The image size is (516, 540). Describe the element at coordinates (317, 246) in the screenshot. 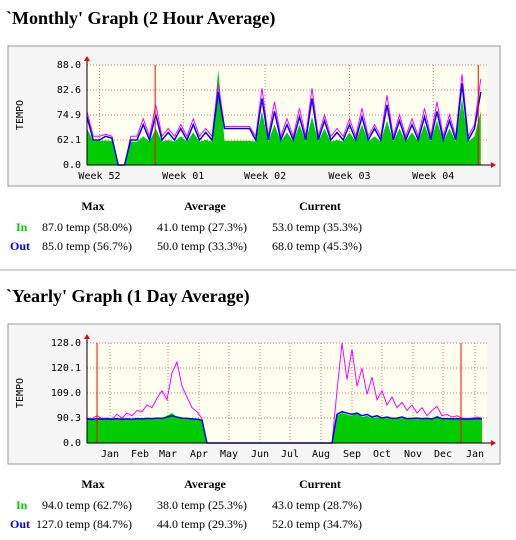

I see `stat-value: 68.0 temp (45.3%)` at that location.